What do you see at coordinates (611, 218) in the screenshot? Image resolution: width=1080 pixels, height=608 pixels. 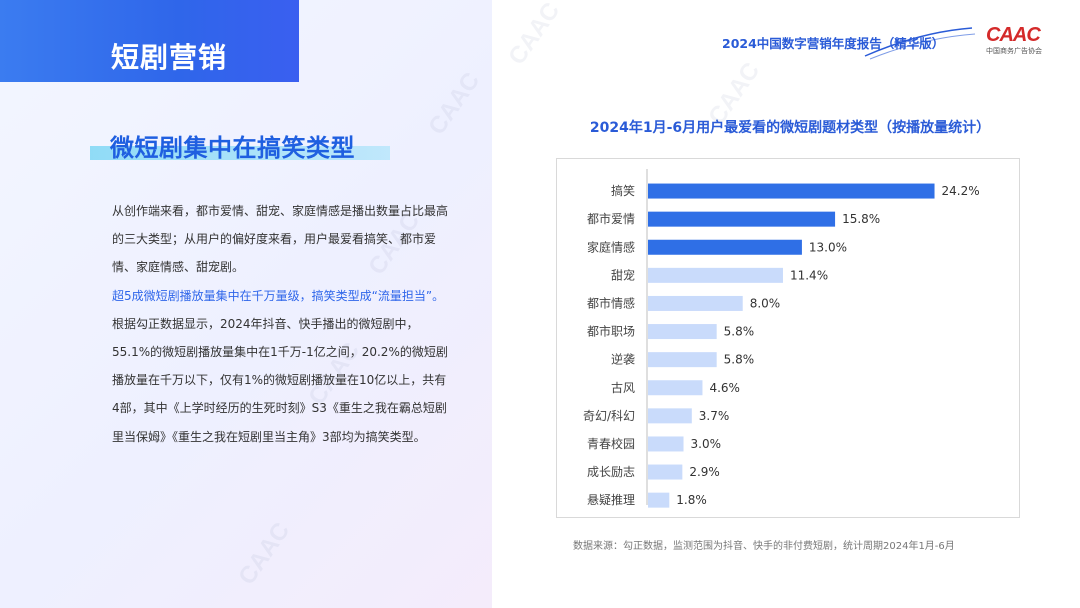 I see `category-label: 都市爱情` at bounding box center [611, 218].